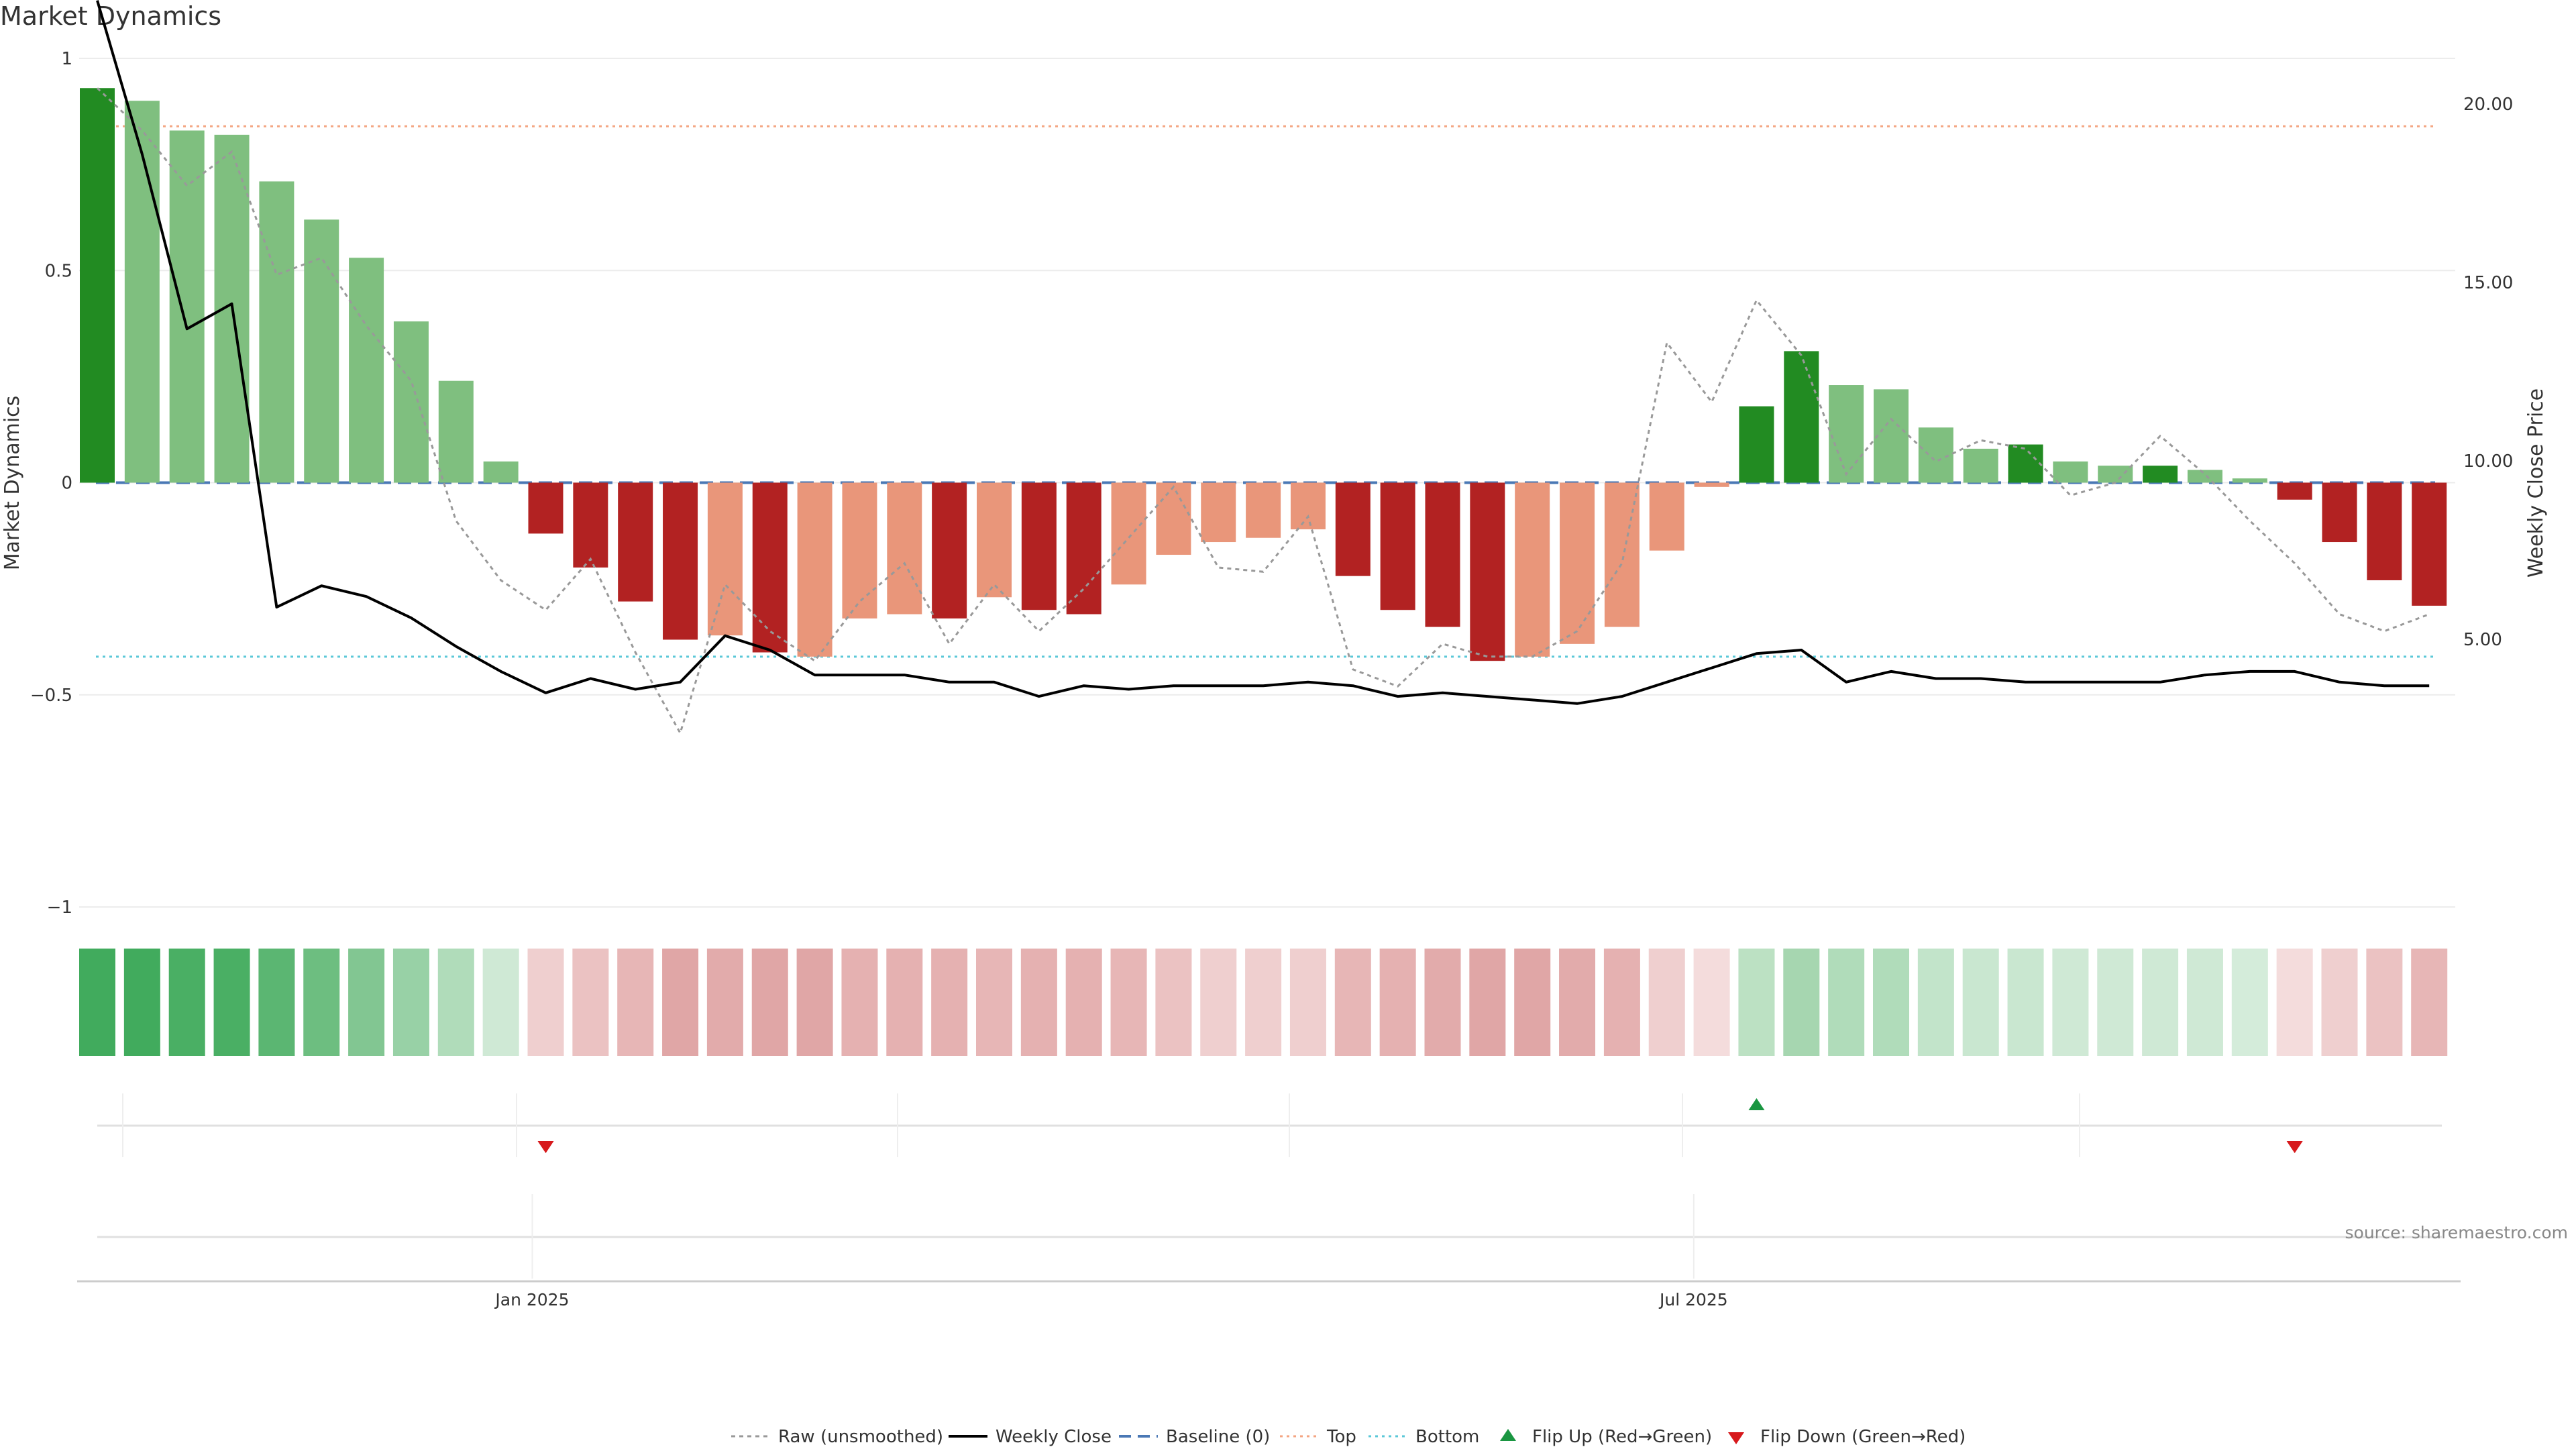 The height and width of the screenshot is (1449, 2576). I want to click on left-tick-label: −0.5, so click(51, 696).